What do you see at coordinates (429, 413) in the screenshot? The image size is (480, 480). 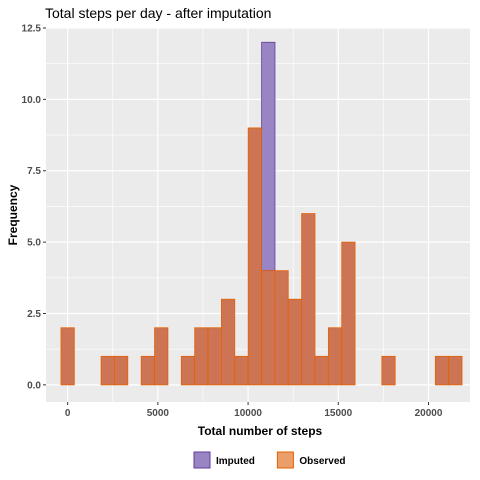 I see `x-tick-label: 20000` at bounding box center [429, 413].